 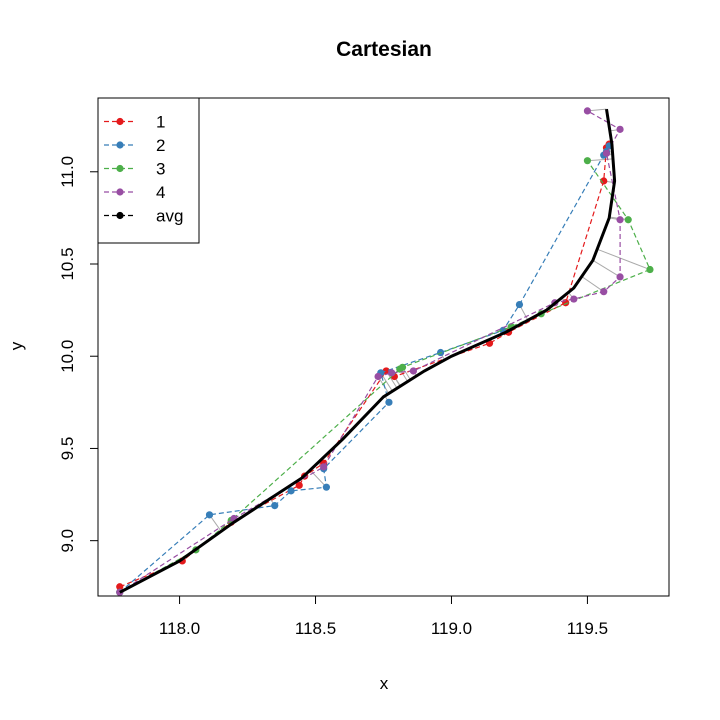 I want to click on x-axis-label: x, so click(x=384, y=683).